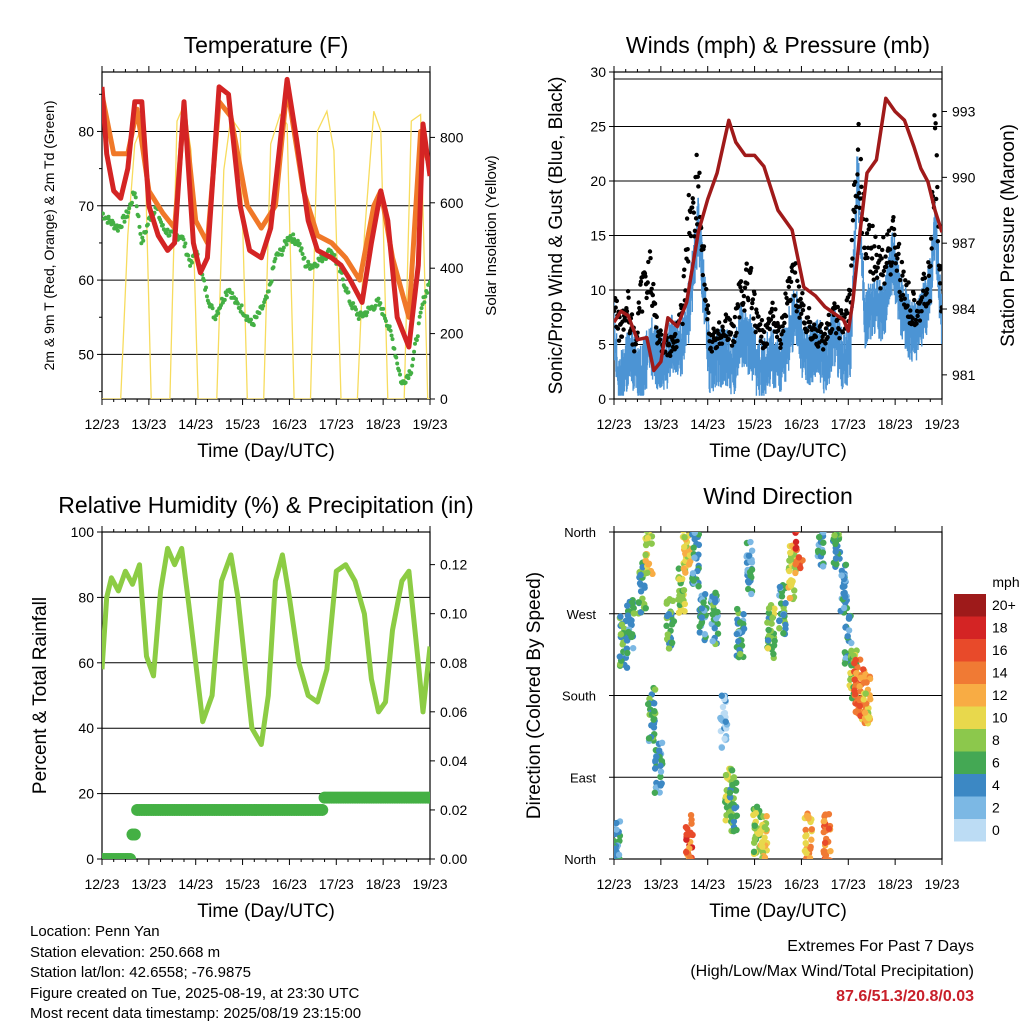 This screenshot has height=1025, width=1024. I want to click on x-tick-label: 13/23, so click(660, 884).